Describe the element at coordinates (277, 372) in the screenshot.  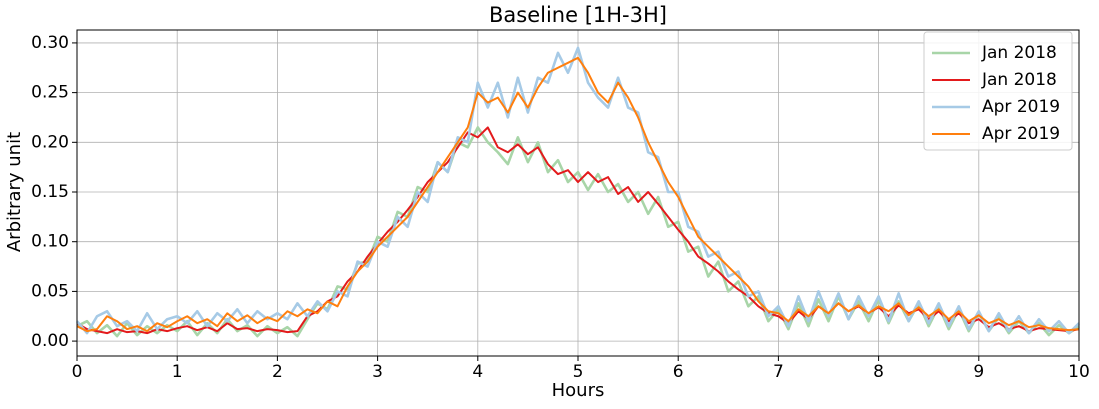
I see `x-tick-label: 2` at that location.